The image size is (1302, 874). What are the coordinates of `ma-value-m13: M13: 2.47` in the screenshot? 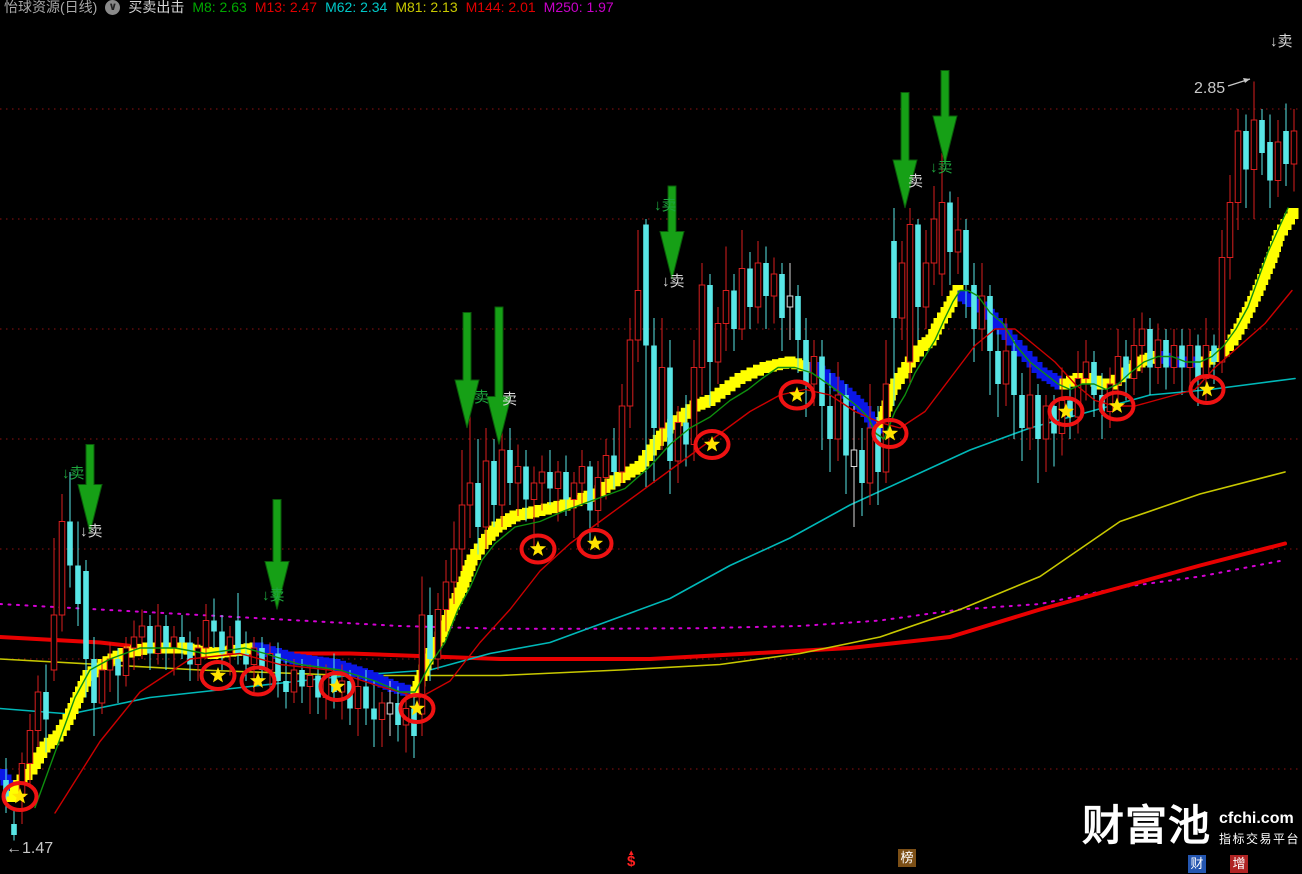 It's located at (286, 7).